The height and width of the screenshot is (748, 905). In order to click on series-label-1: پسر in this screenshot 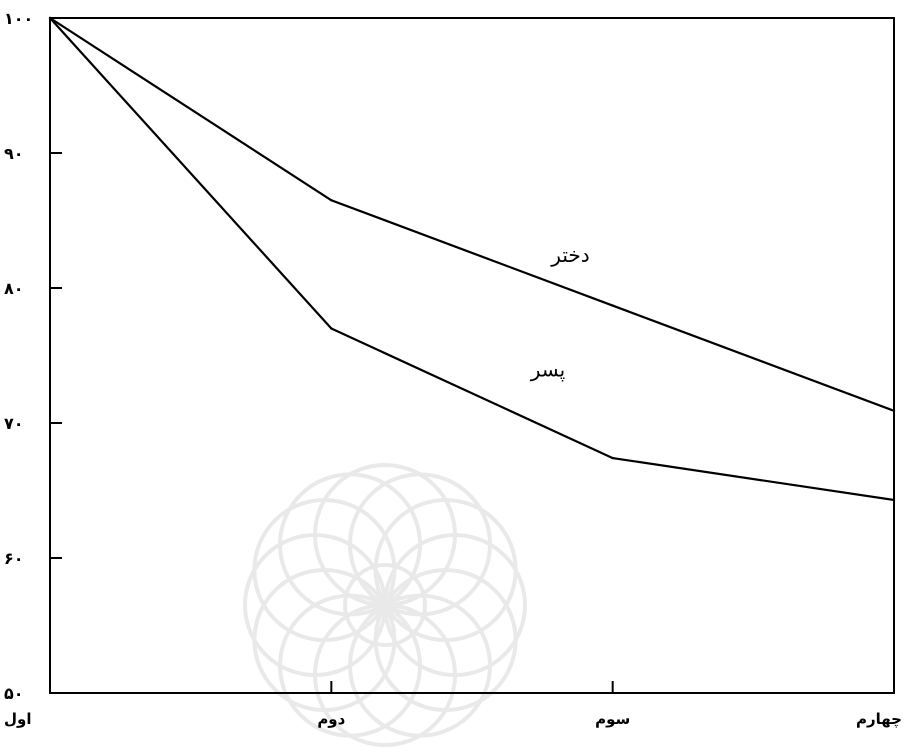, I will do `click(547, 369)`.